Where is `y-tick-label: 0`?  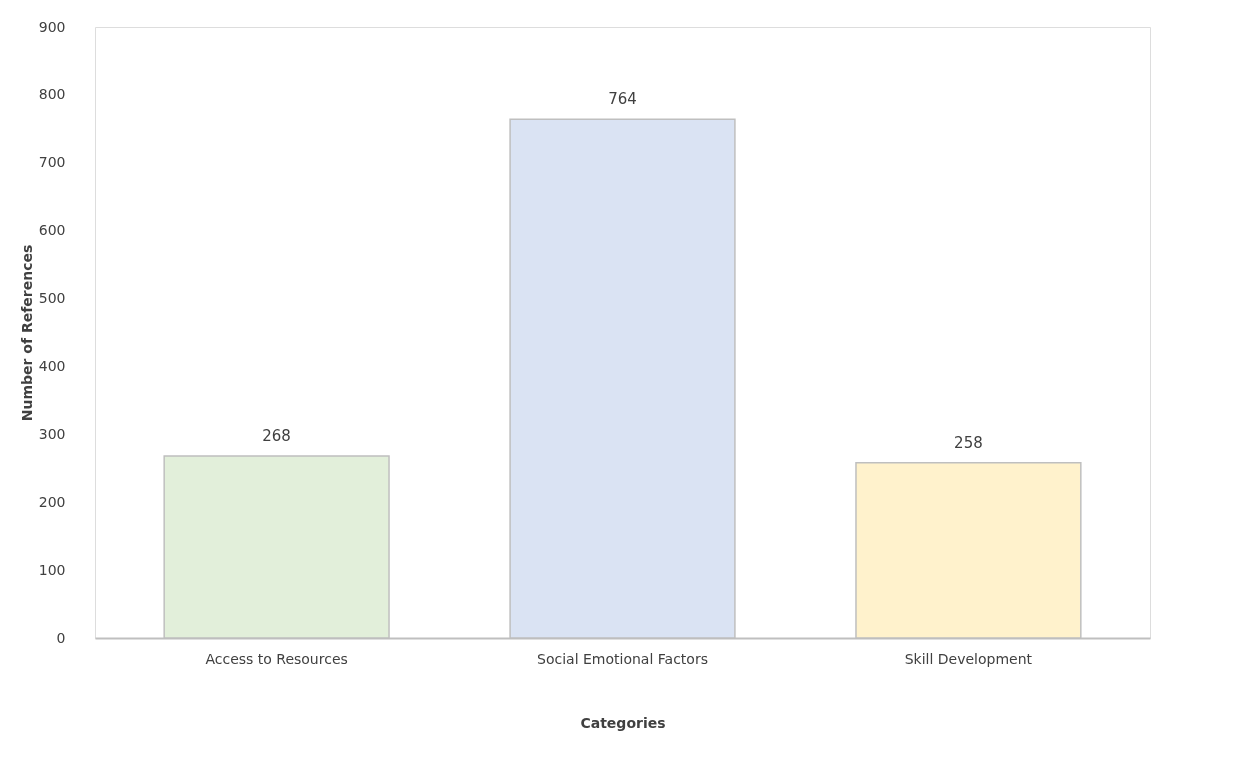 y-tick-label: 0 is located at coordinates (61, 637).